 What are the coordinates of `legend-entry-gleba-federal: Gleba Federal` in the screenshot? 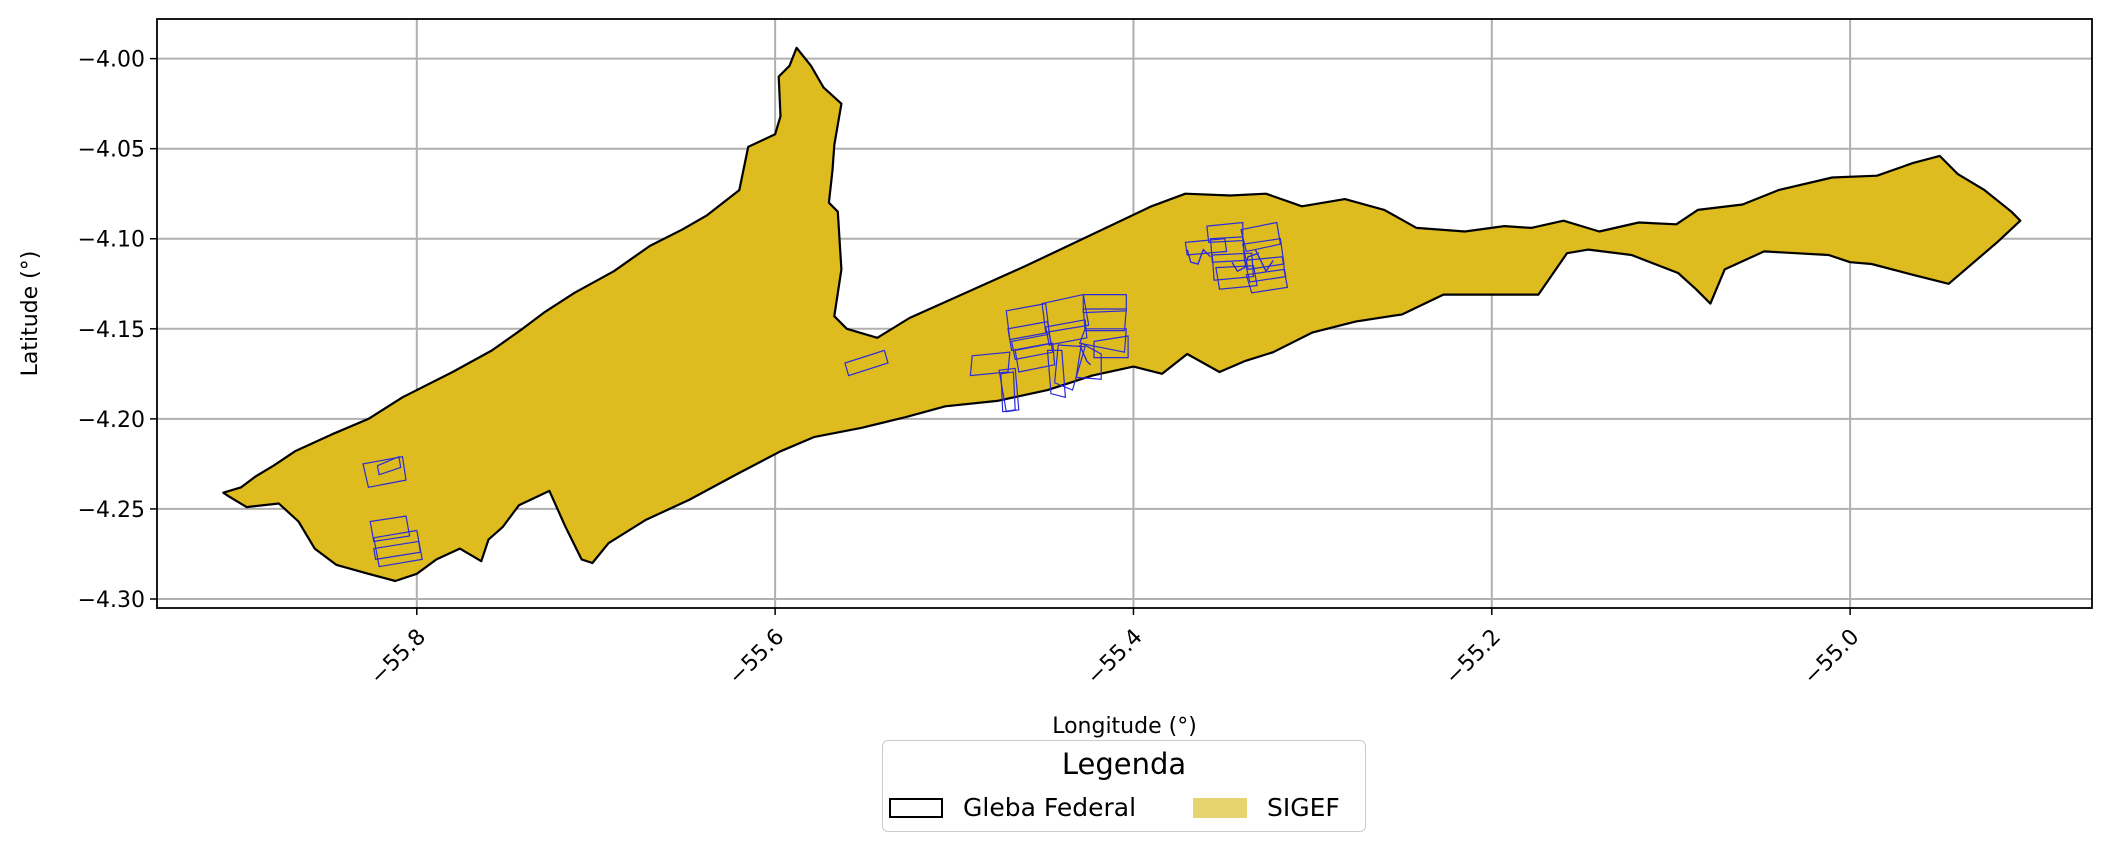 It's located at (1012, 807).